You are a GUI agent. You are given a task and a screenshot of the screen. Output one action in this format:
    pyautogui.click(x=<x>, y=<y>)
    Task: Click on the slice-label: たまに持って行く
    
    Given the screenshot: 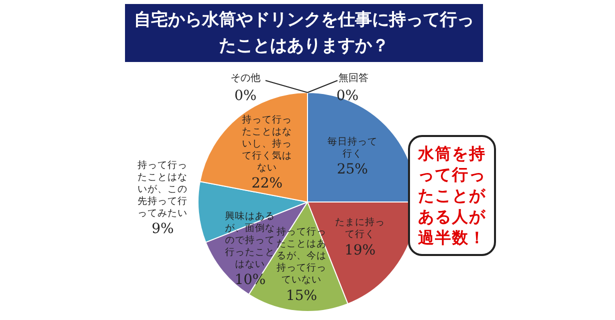 What is the action you would take?
    pyautogui.click(x=360, y=228)
    